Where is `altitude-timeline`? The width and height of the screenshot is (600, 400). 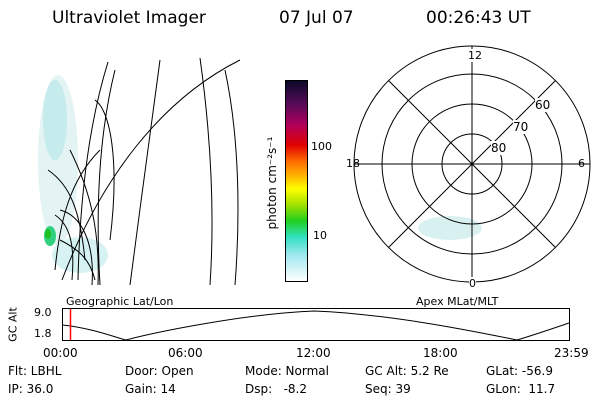
altitude-timeline is located at coordinates (316, 324).